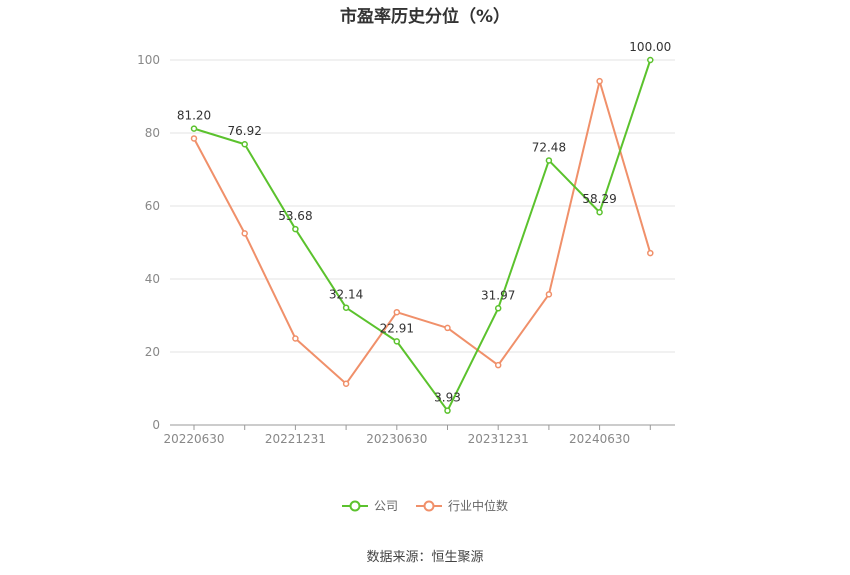 The image size is (850, 575). I want to click on legend-item-industry-median: 行业中位数, so click(462, 505).